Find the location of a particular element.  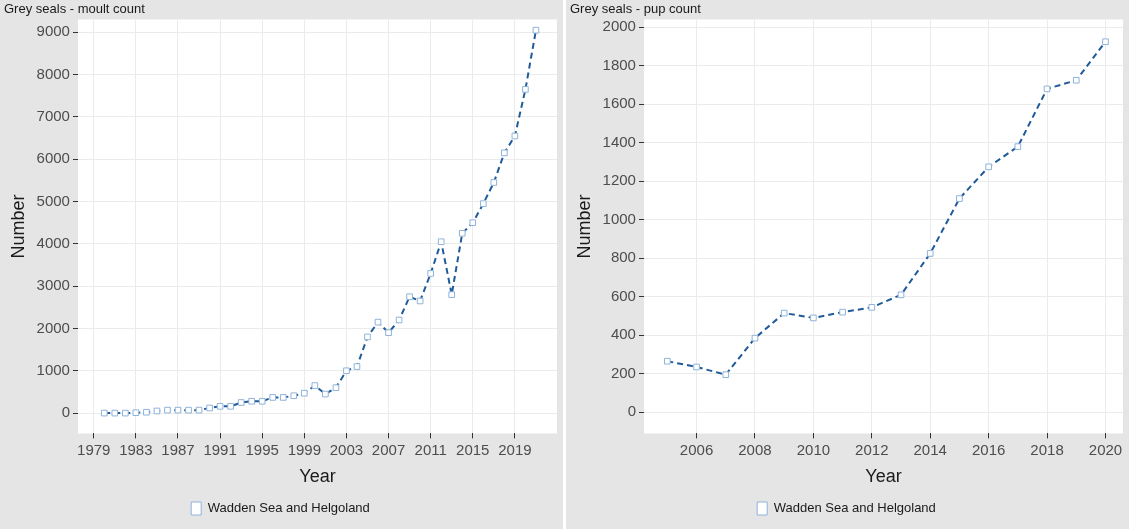

x-tick-label: 2010 is located at coordinates (813, 449).